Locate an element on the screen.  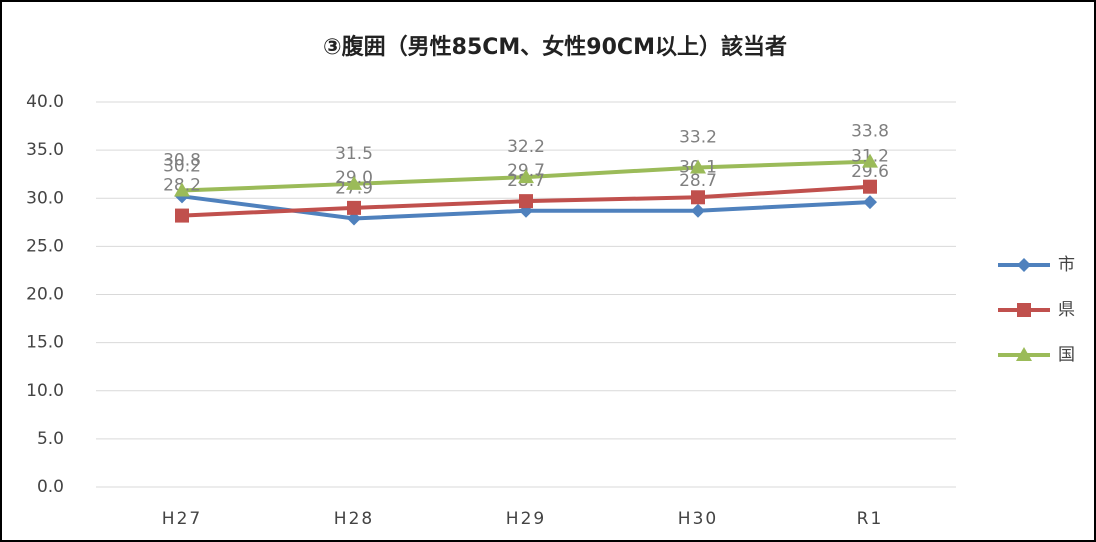
data-label: 32.2 is located at coordinates (526, 147).